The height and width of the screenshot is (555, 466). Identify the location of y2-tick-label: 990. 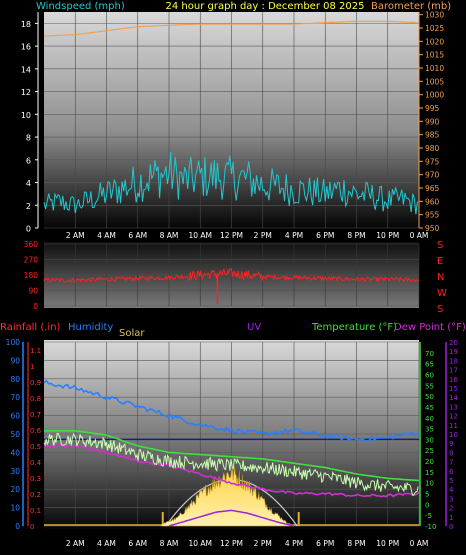
(432, 121).